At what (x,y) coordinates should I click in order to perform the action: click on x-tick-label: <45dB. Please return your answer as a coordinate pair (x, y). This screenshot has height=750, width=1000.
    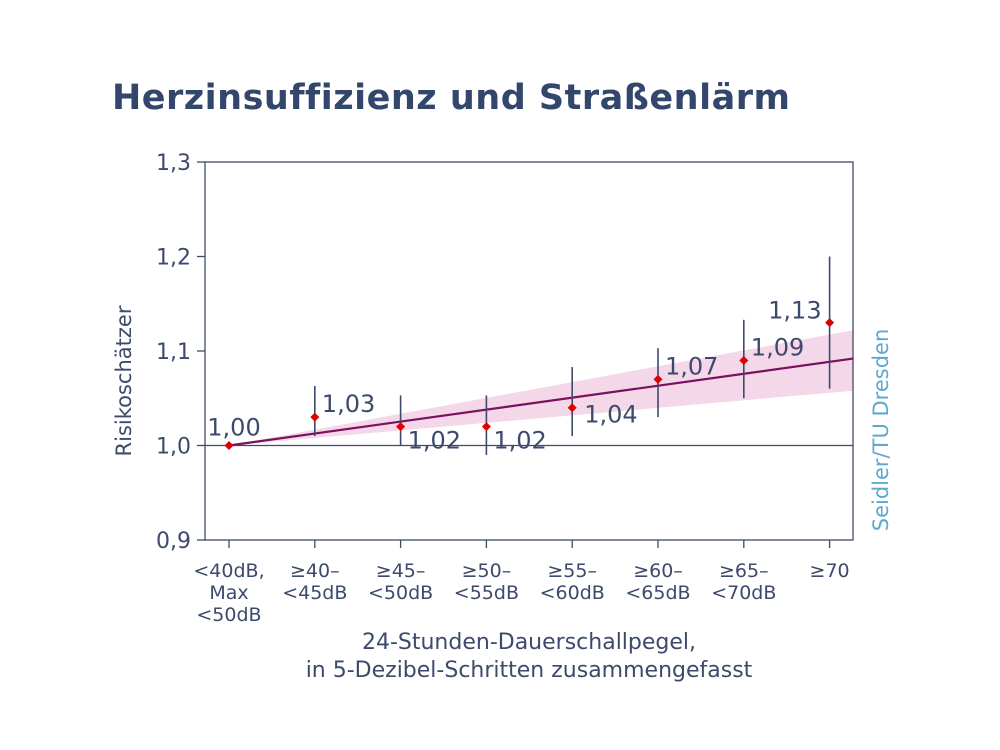
    Looking at the image, I should click on (314, 593).